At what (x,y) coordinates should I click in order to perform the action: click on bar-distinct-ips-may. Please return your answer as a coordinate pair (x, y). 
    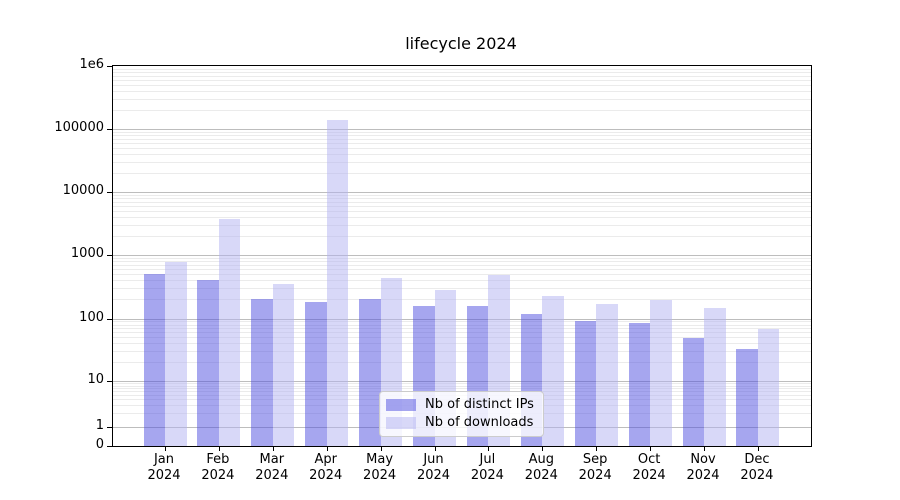
    Looking at the image, I should click on (370, 372).